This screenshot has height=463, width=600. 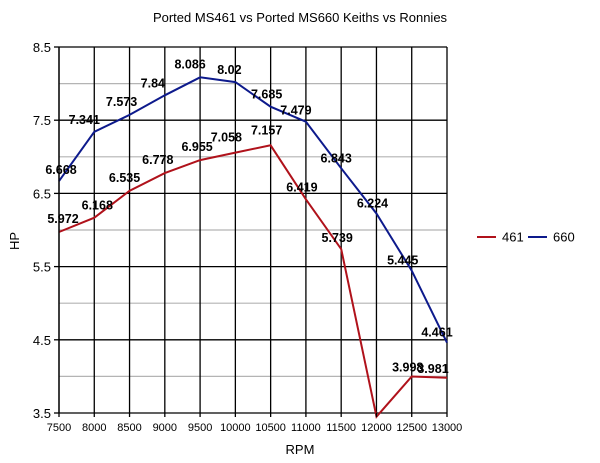 I want to click on x-tick-label: 11500, so click(x=341, y=428).